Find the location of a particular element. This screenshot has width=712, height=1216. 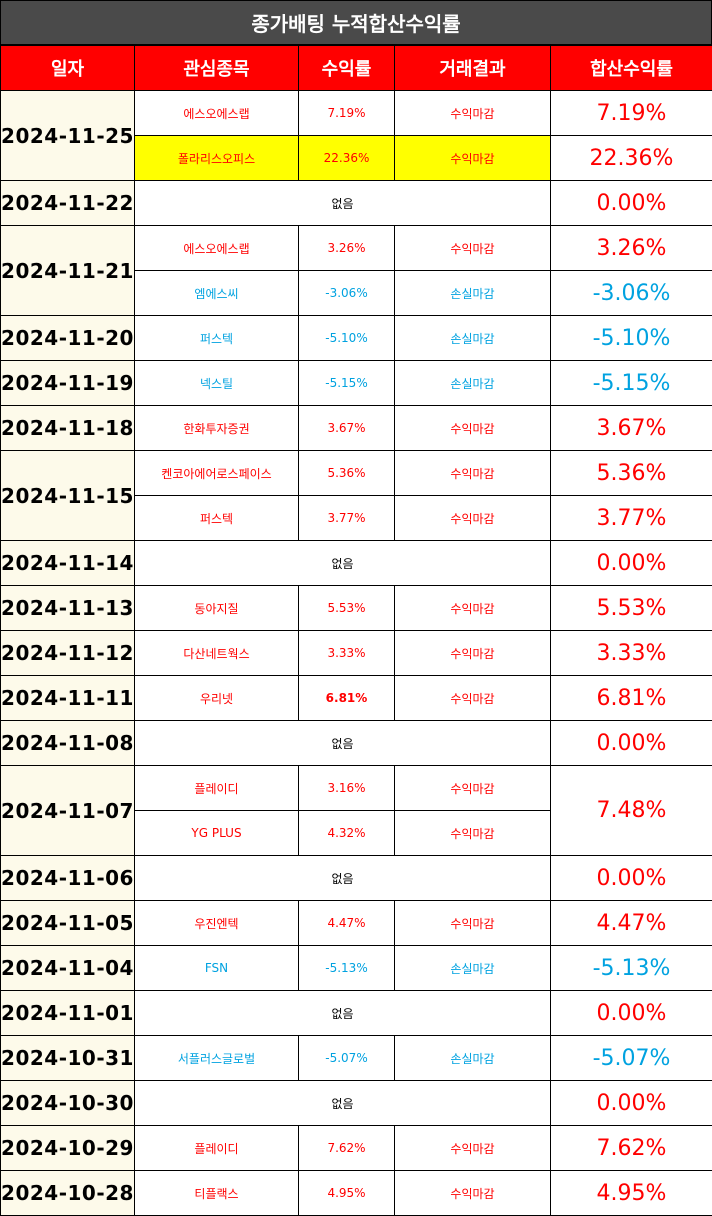

stock-cell: 다산네트웍스 is located at coordinates (216, 653).